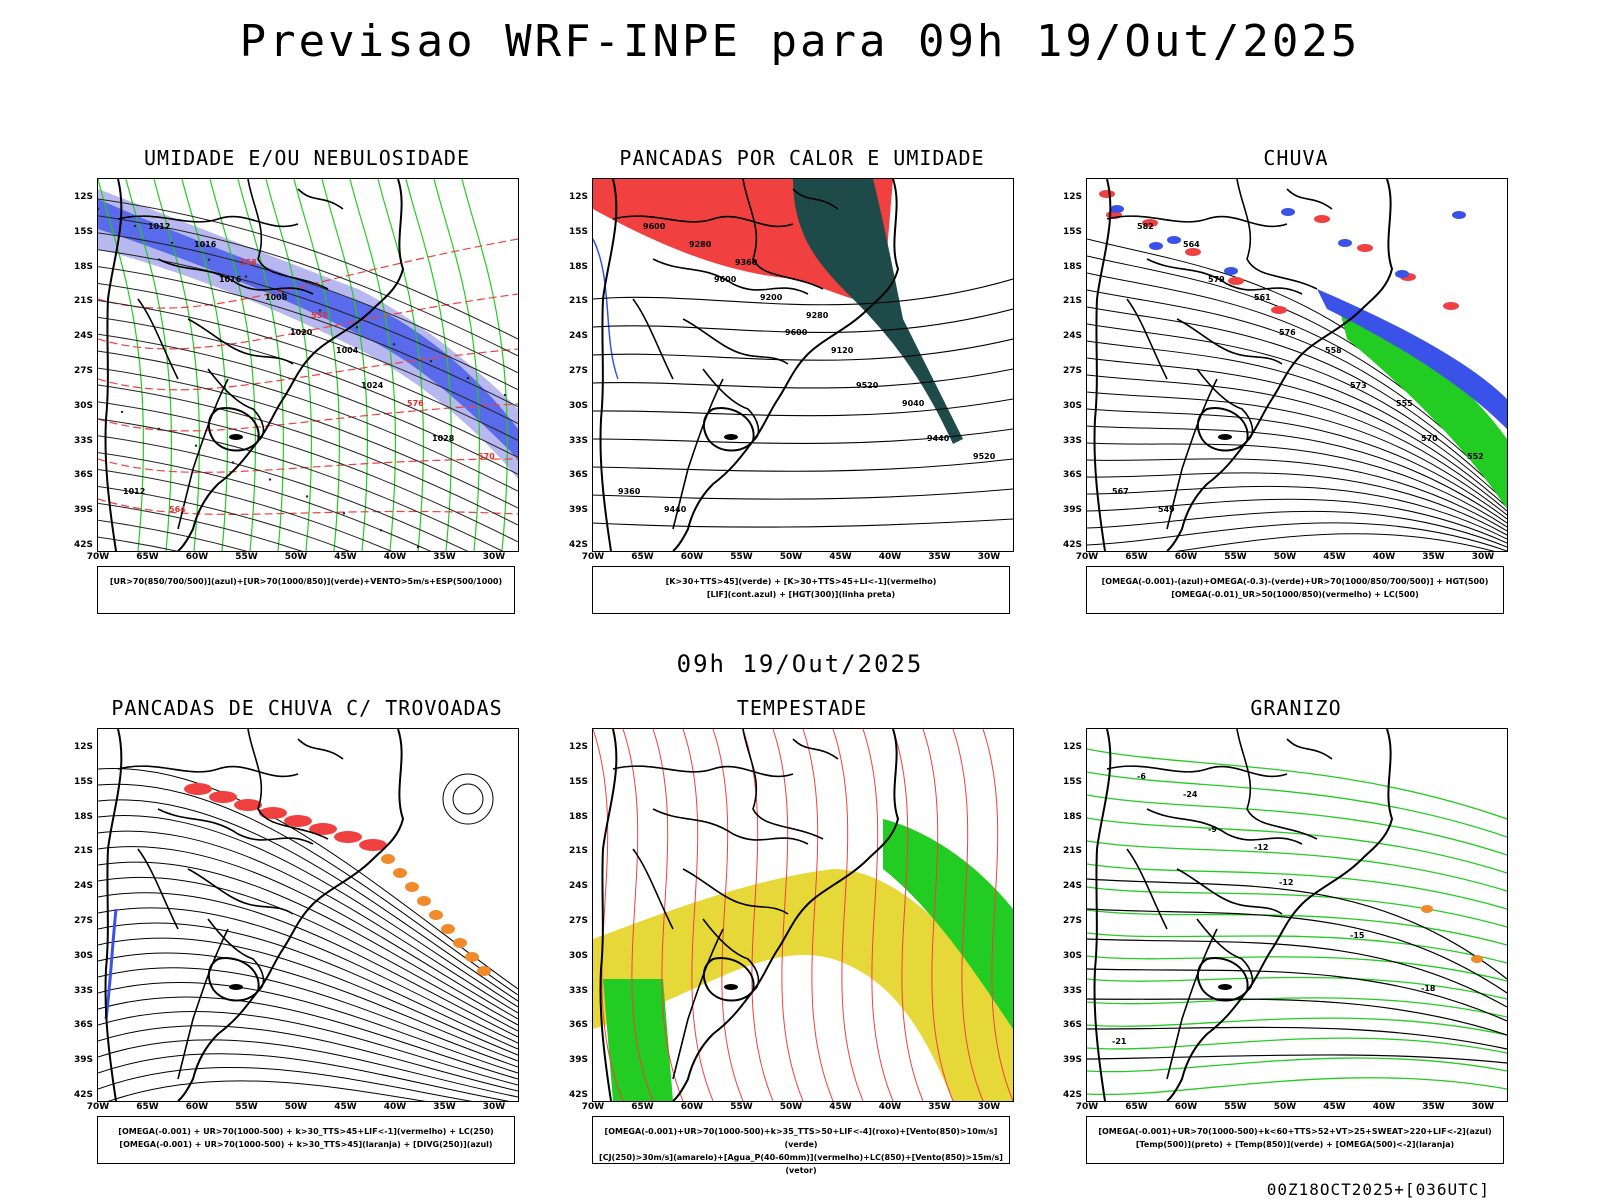  Describe the element at coordinates (83, 886) in the screenshot. I see `lat-tick-label: 24S` at that location.